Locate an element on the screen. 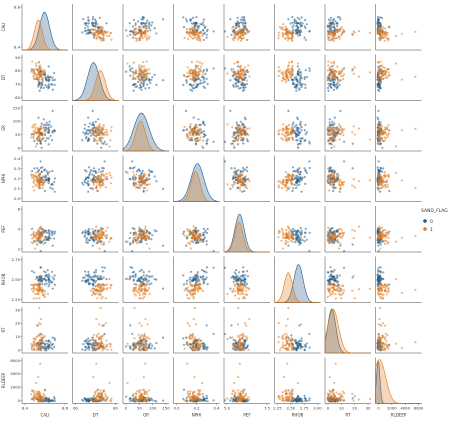 This screenshot has height=447, width=474. y-tick-label: 80 is located at coordinates (17, 70).